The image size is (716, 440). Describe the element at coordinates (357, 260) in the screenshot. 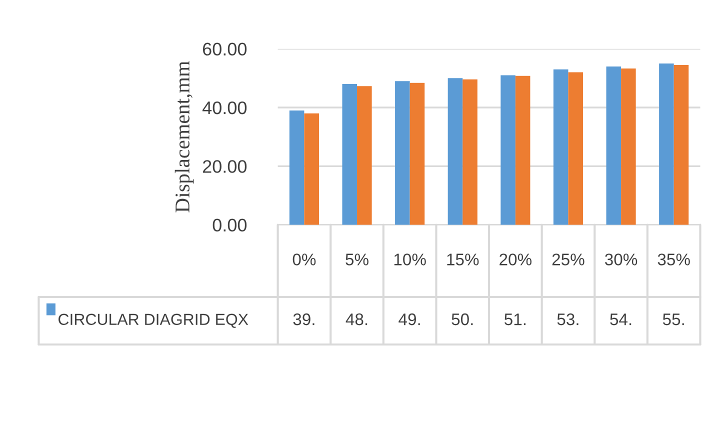

I see `x-tick-label: 5%` at that location.